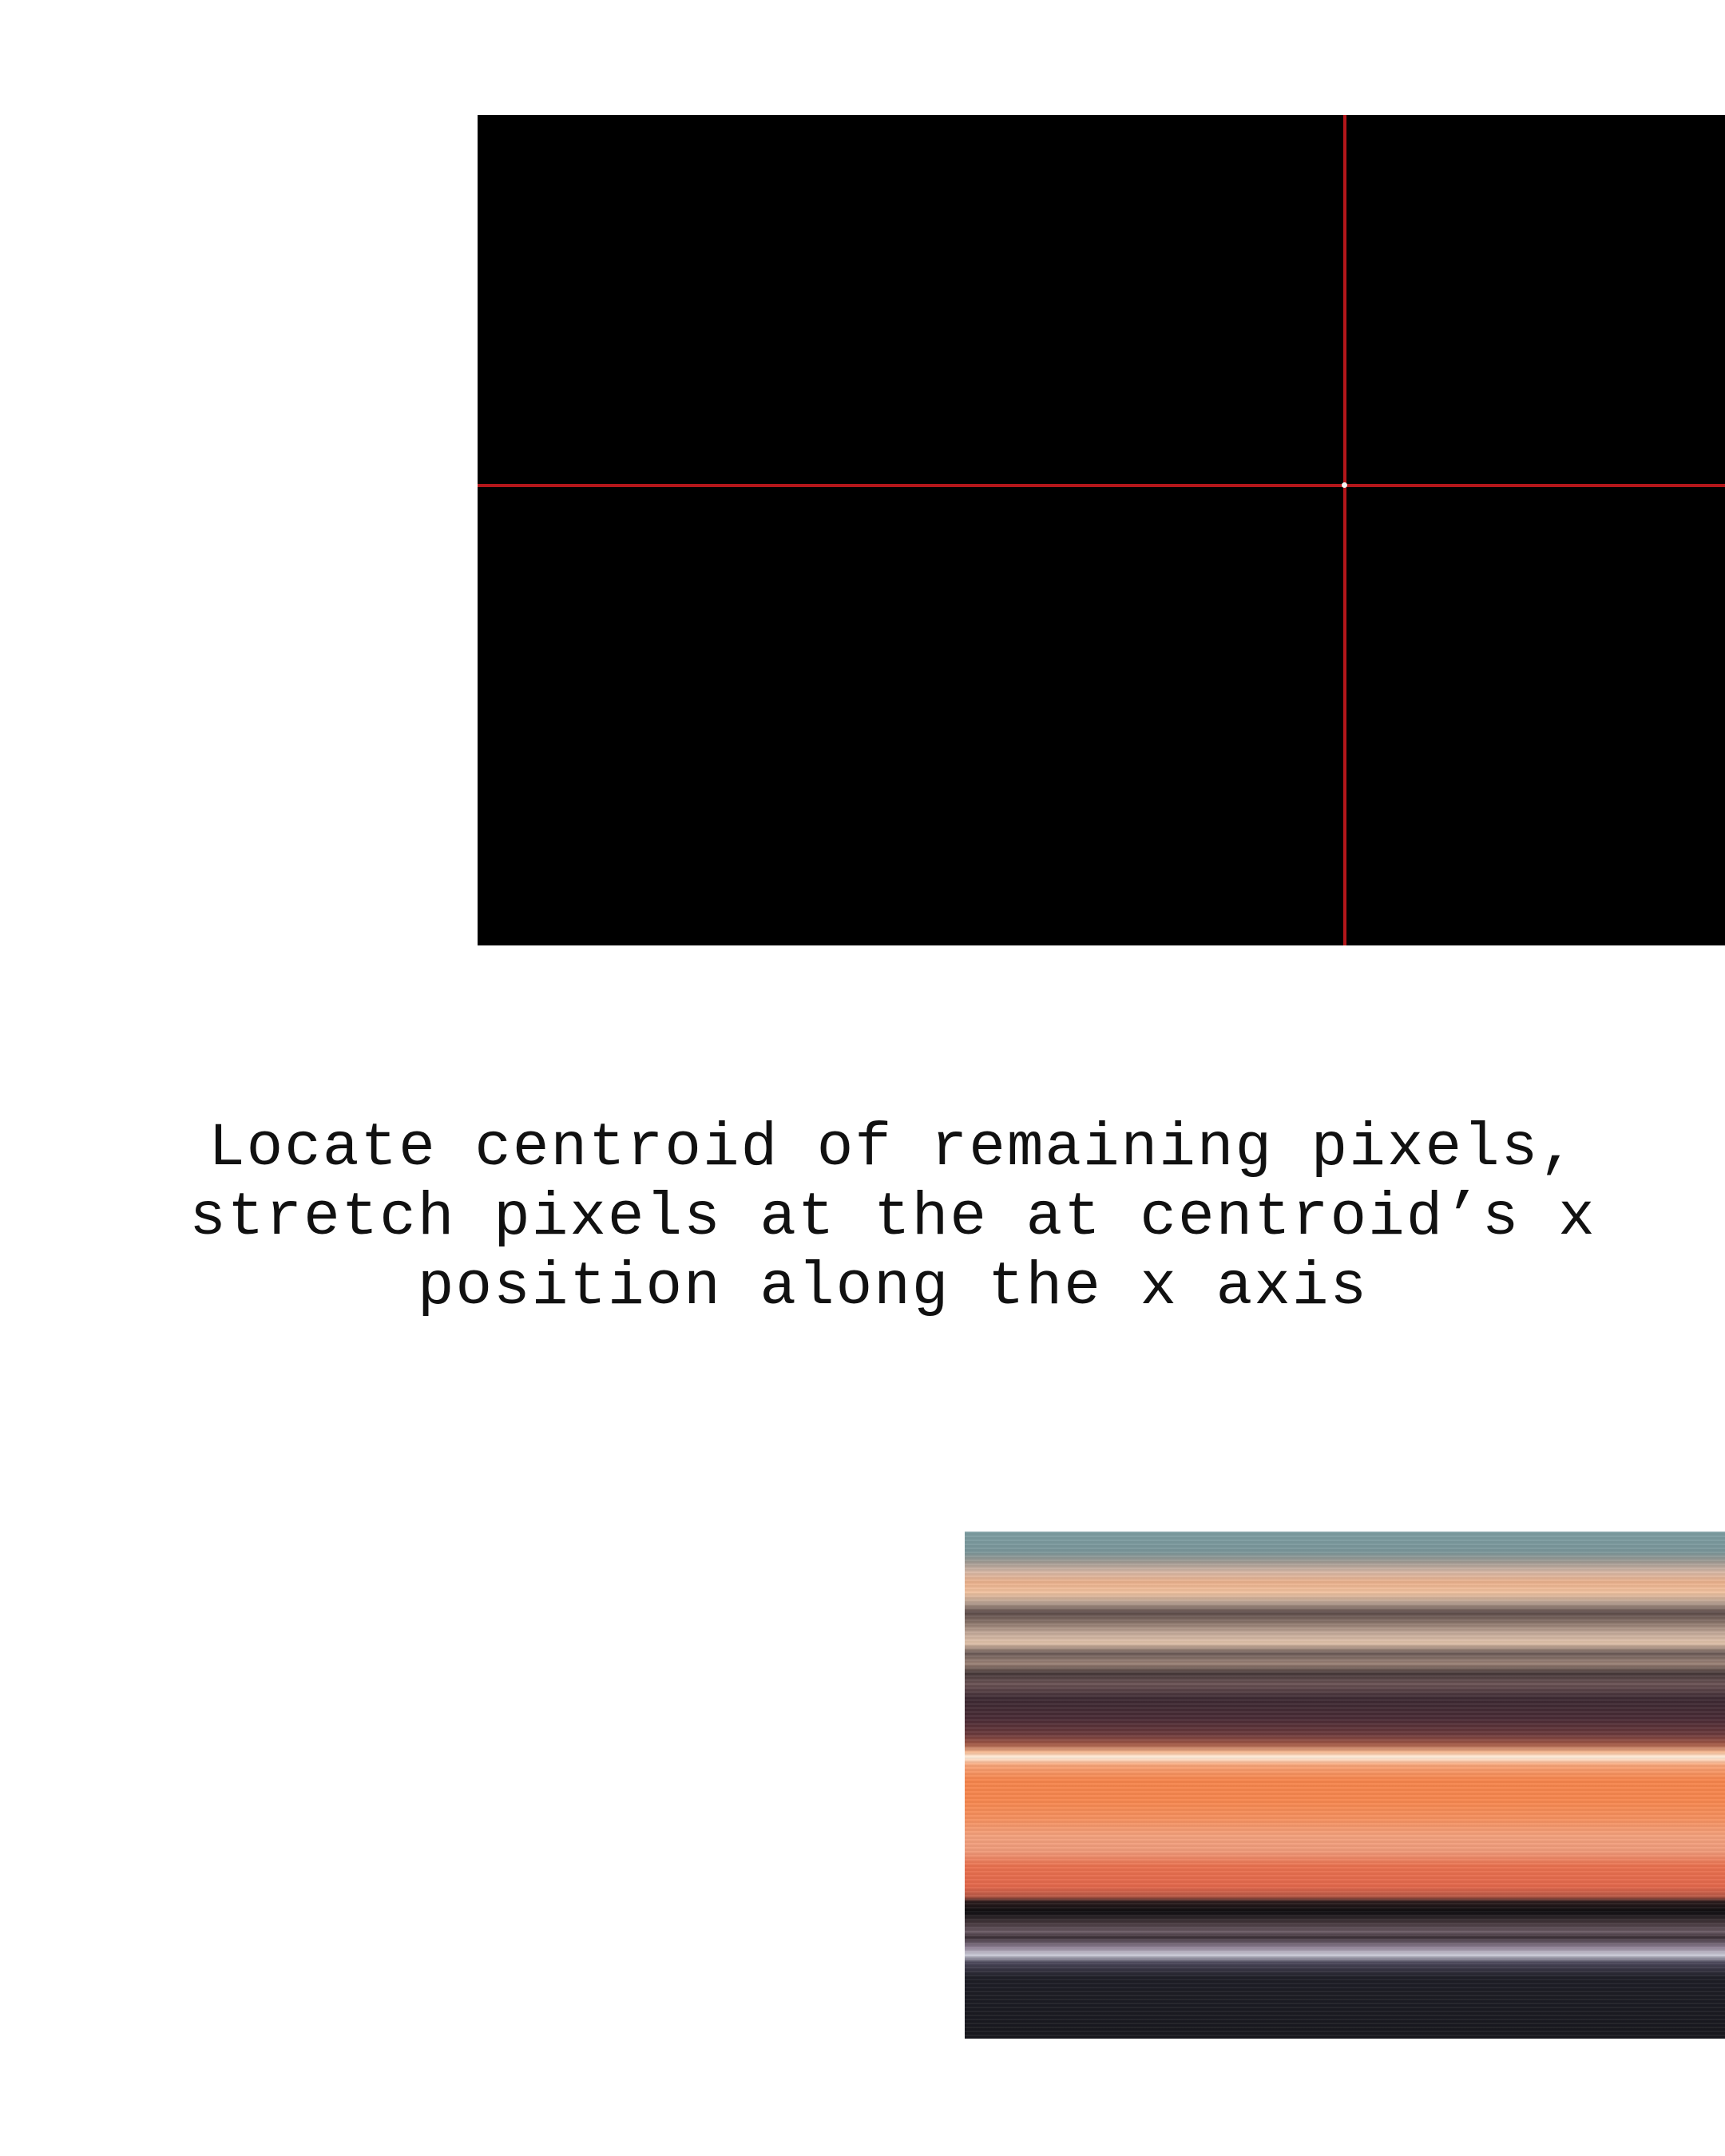  What do you see at coordinates (893, 1287) in the screenshot?
I see `caption-line-3: position along the x axis` at bounding box center [893, 1287].